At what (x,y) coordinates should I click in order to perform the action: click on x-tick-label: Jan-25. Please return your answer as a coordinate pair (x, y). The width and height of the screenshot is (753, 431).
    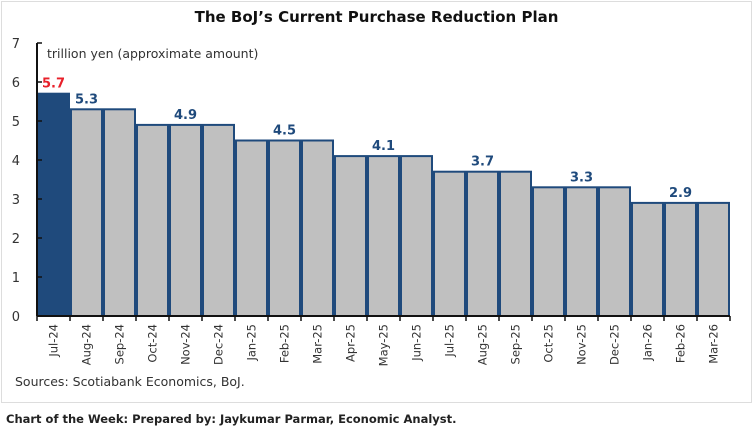
    Looking at the image, I should click on (252, 343).